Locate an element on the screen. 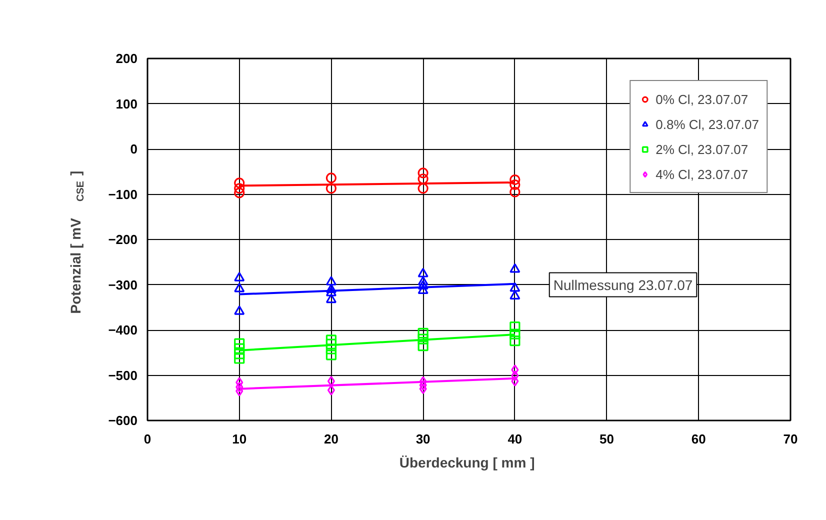  x-tick-label: 40 is located at coordinates (515, 439).